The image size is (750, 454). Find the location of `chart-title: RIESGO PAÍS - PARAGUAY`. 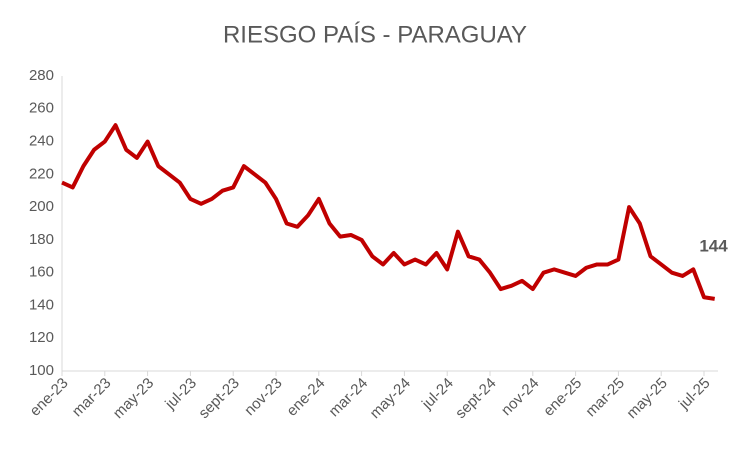

chart-title: RIESGO PAÍS - PARAGUAY is located at coordinates (375, 34).